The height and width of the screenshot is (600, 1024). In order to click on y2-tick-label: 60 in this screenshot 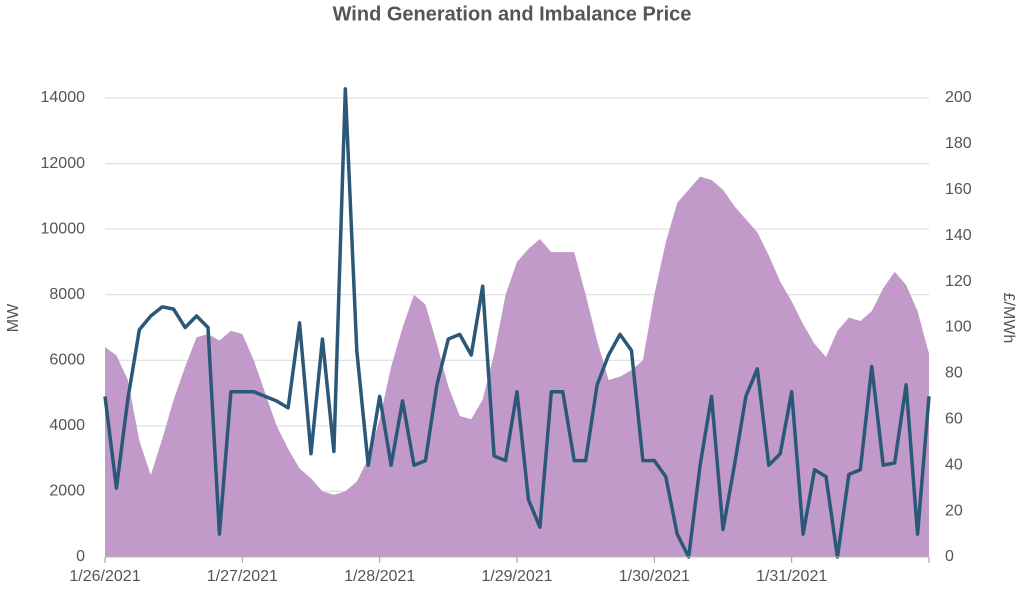, I will do `click(954, 419)`.